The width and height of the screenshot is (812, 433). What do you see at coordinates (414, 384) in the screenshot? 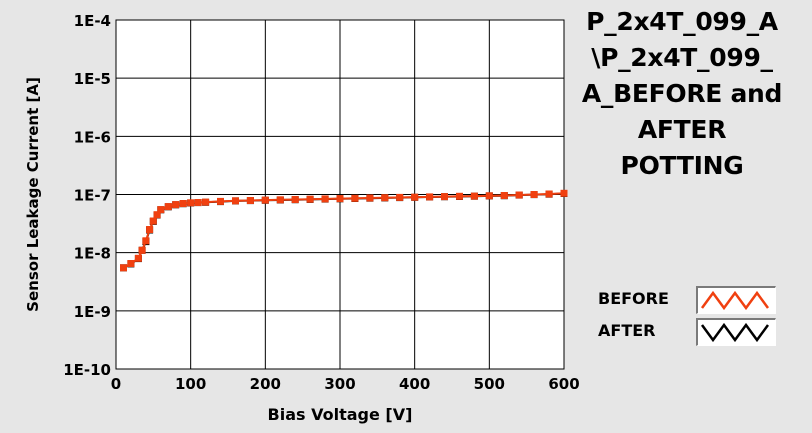
I see `x-tick-label: 400` at bounding box center [414, 384].